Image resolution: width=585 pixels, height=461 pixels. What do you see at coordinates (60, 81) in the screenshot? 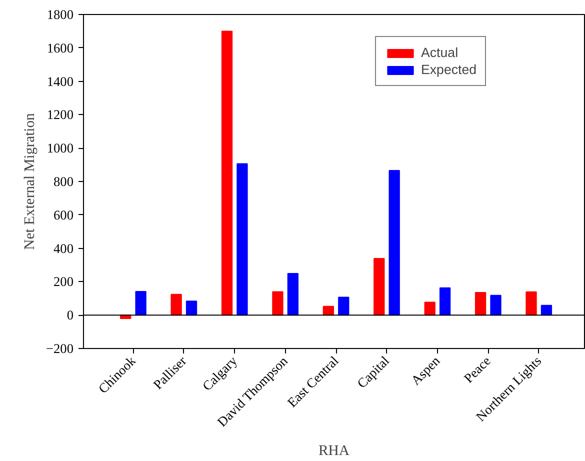
I see `y-tick-label: 1400` at bounding box center [60, 81].